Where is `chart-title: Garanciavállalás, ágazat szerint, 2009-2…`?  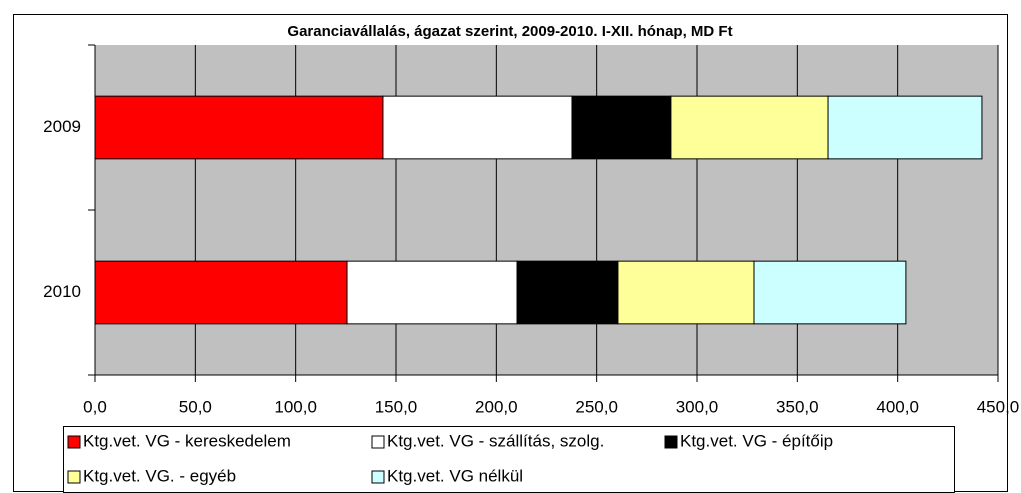
chart-title: Garanciavállalás, ágazat szerint, 2009-2… is located at coordinates (509, 31).